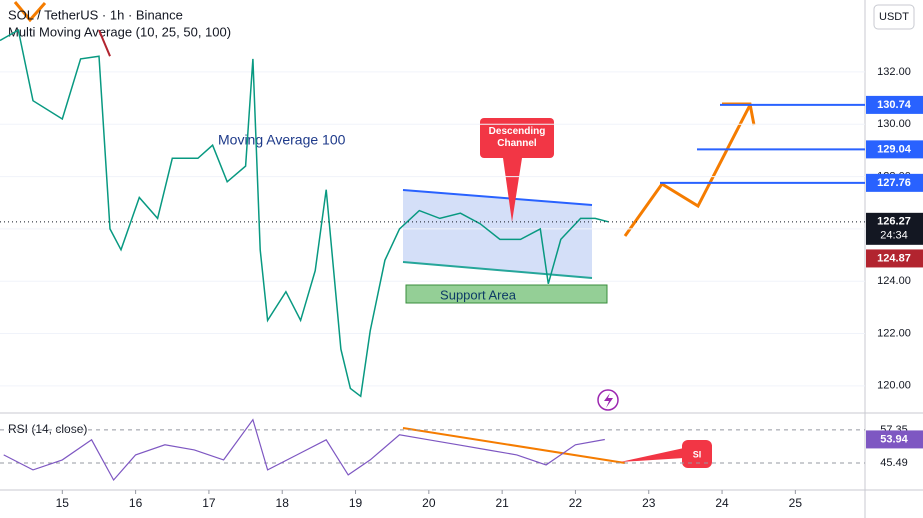 The image size is (923, 518). Describe the element at coordinates (119, 31) in the screenshot. I see `indicator-title: Multi Moving Average (10, 25, 50, 100)` at that location.